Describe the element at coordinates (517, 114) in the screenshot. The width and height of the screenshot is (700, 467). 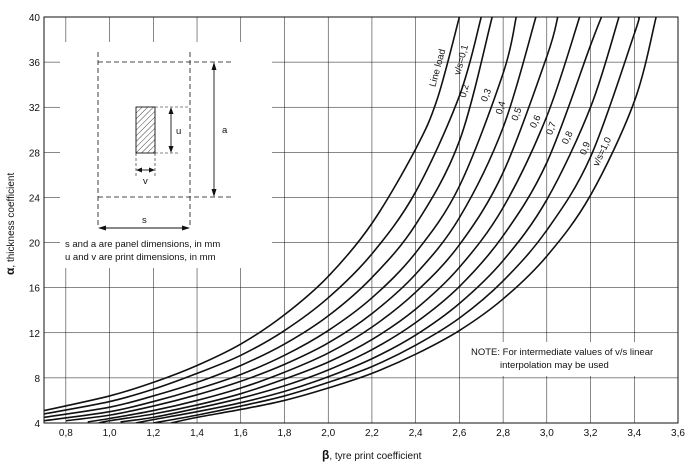
I see `curve-label: 0,5` at that location.